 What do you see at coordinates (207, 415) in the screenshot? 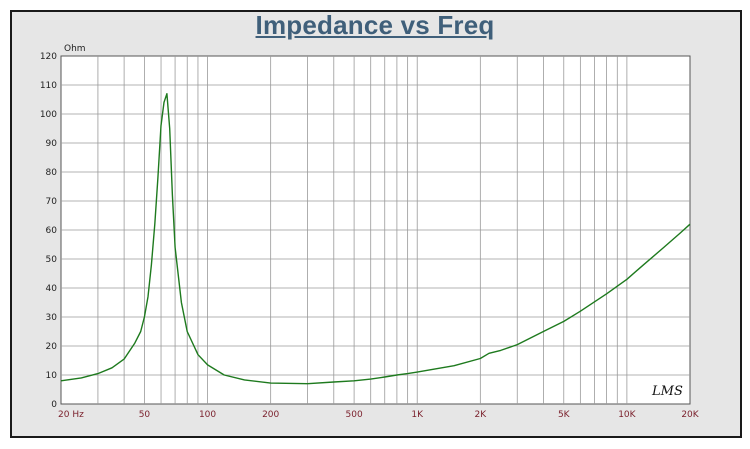
I see `x-tick-label: 100` at bounding box center [207, 415].